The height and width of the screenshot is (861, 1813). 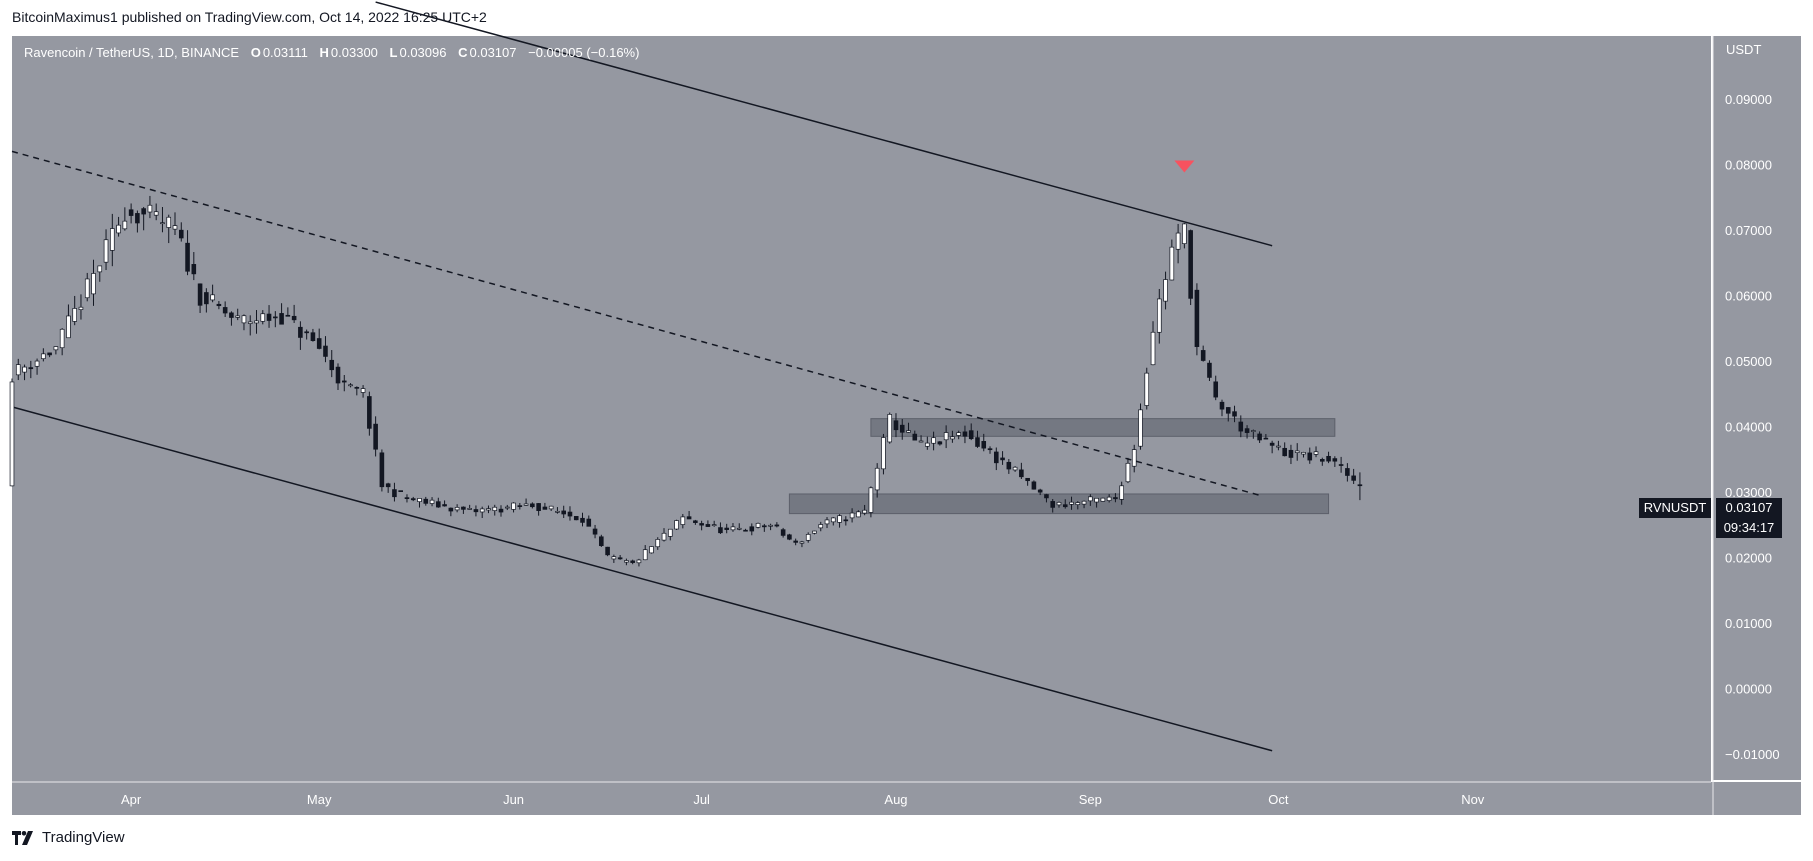 What do you see at coordinates (493, 52) in the screenshot?
I see `legend-close-value: 0.03107` at bounding box center [493, 52].